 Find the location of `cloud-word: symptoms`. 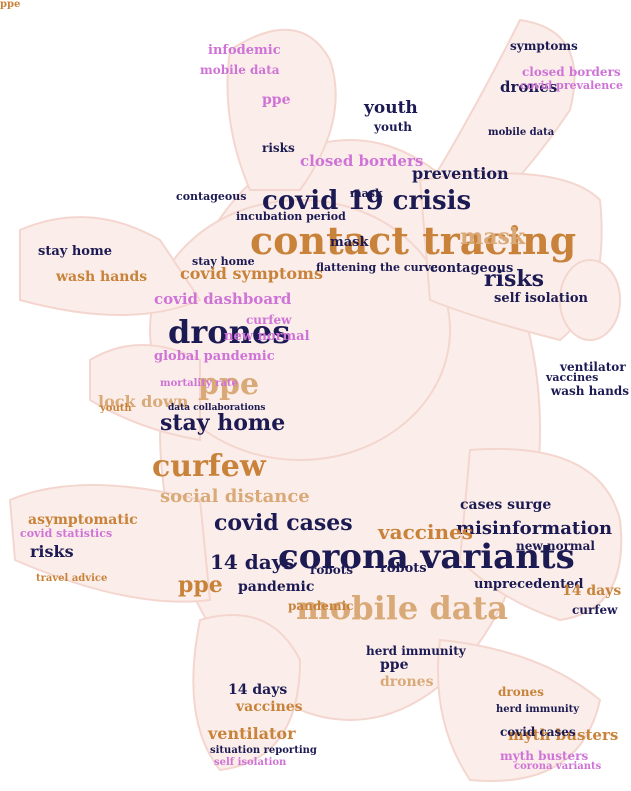

cloud-word: symptoms is located at coordinates (544, 46).